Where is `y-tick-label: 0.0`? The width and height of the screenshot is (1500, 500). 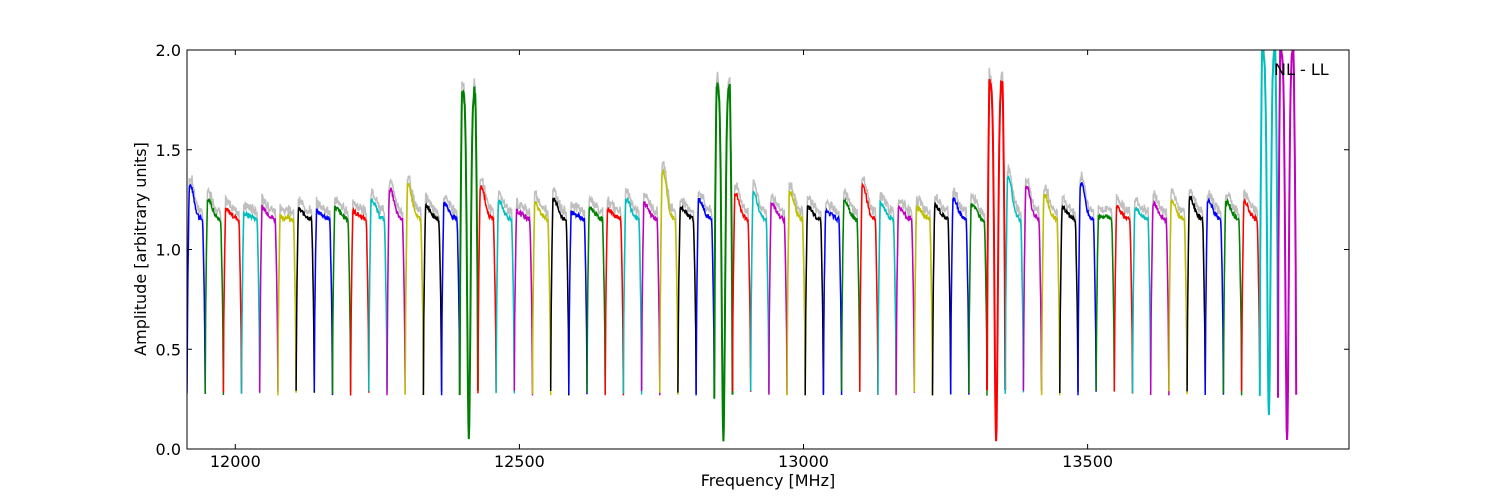 y-tick-label: 0.0 is located at coordinates (168, 449).